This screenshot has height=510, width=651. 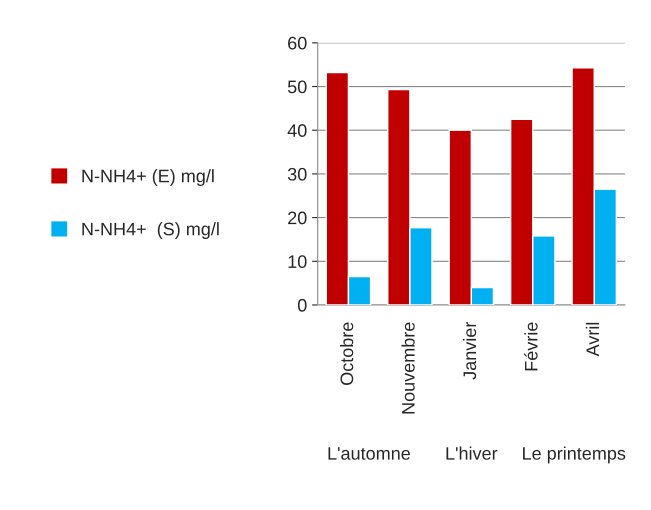 I want to click on x-tick-label: Octobre, so click(x=347, y=354).